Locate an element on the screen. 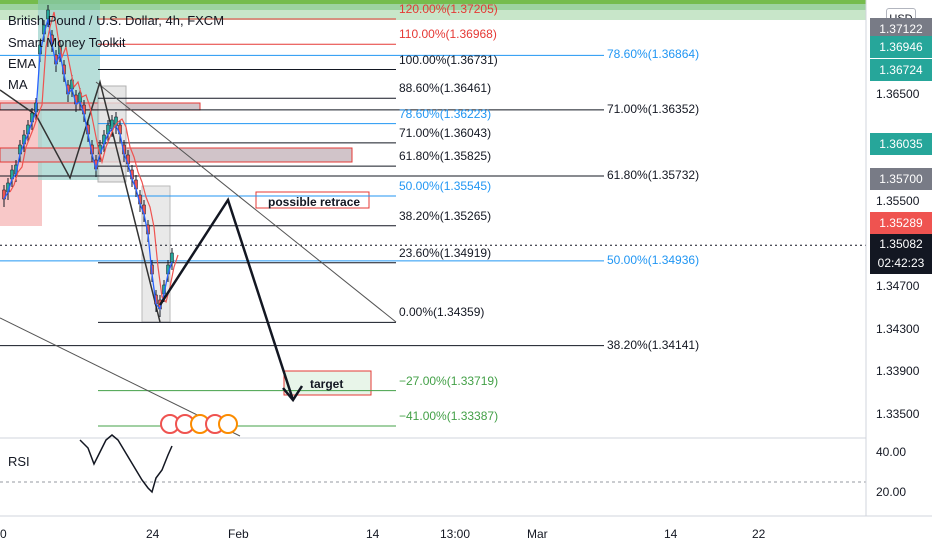  price-axis-tick: 1.34300 is located at coordinates (898, 328).